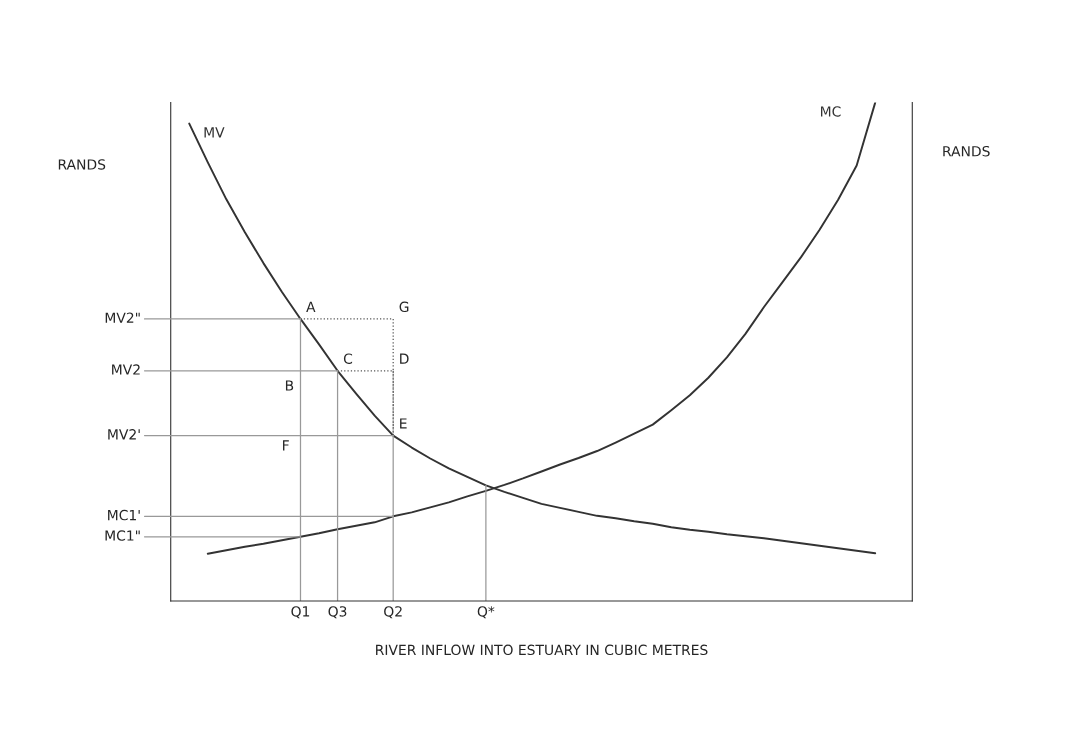 The image size is (1067, 733). Describe the element at coordinates (966, 151) in the screenshot. I see `y-axis-title: RANDS` at that location.